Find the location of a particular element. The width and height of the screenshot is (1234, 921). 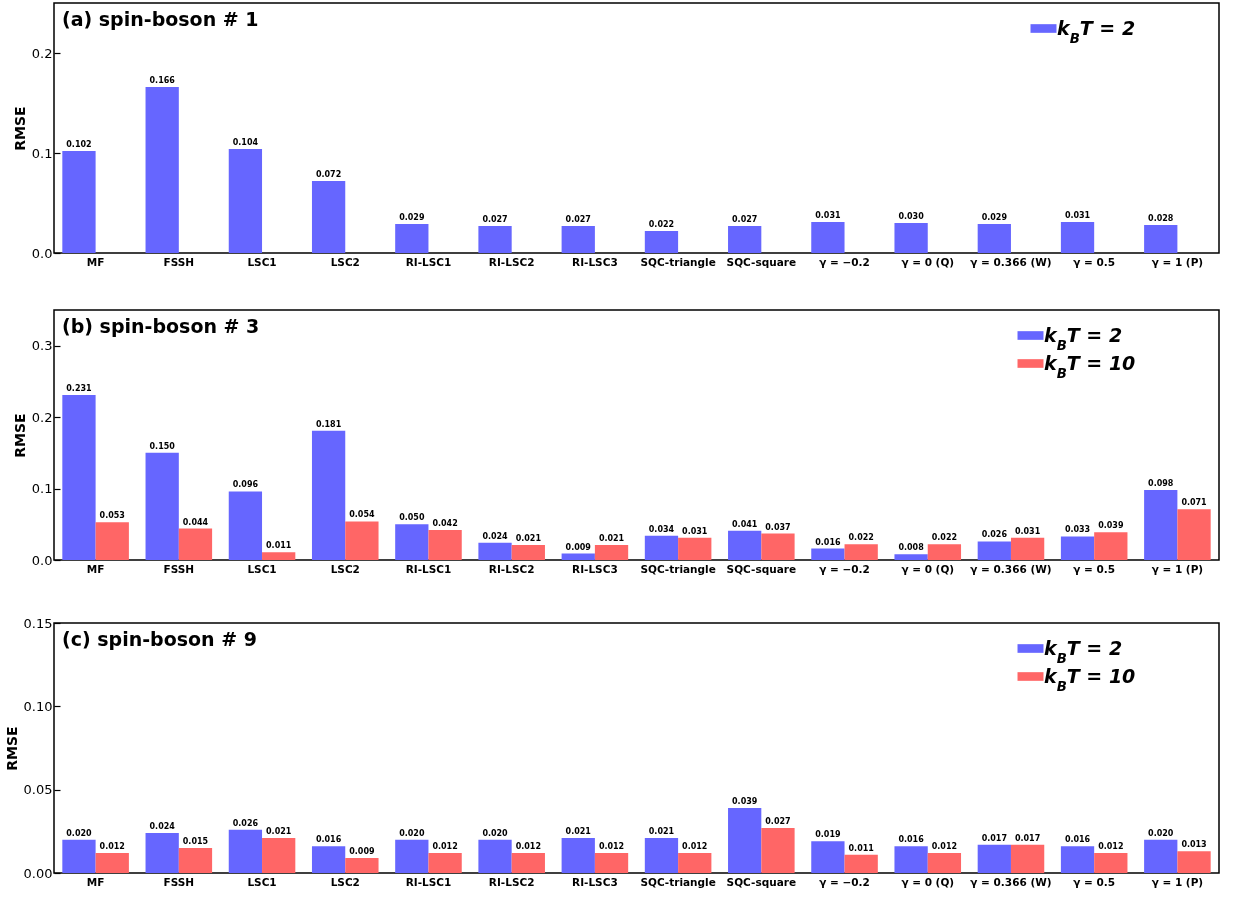

data-label: 0.033 is located at coordinates (1077, 530).